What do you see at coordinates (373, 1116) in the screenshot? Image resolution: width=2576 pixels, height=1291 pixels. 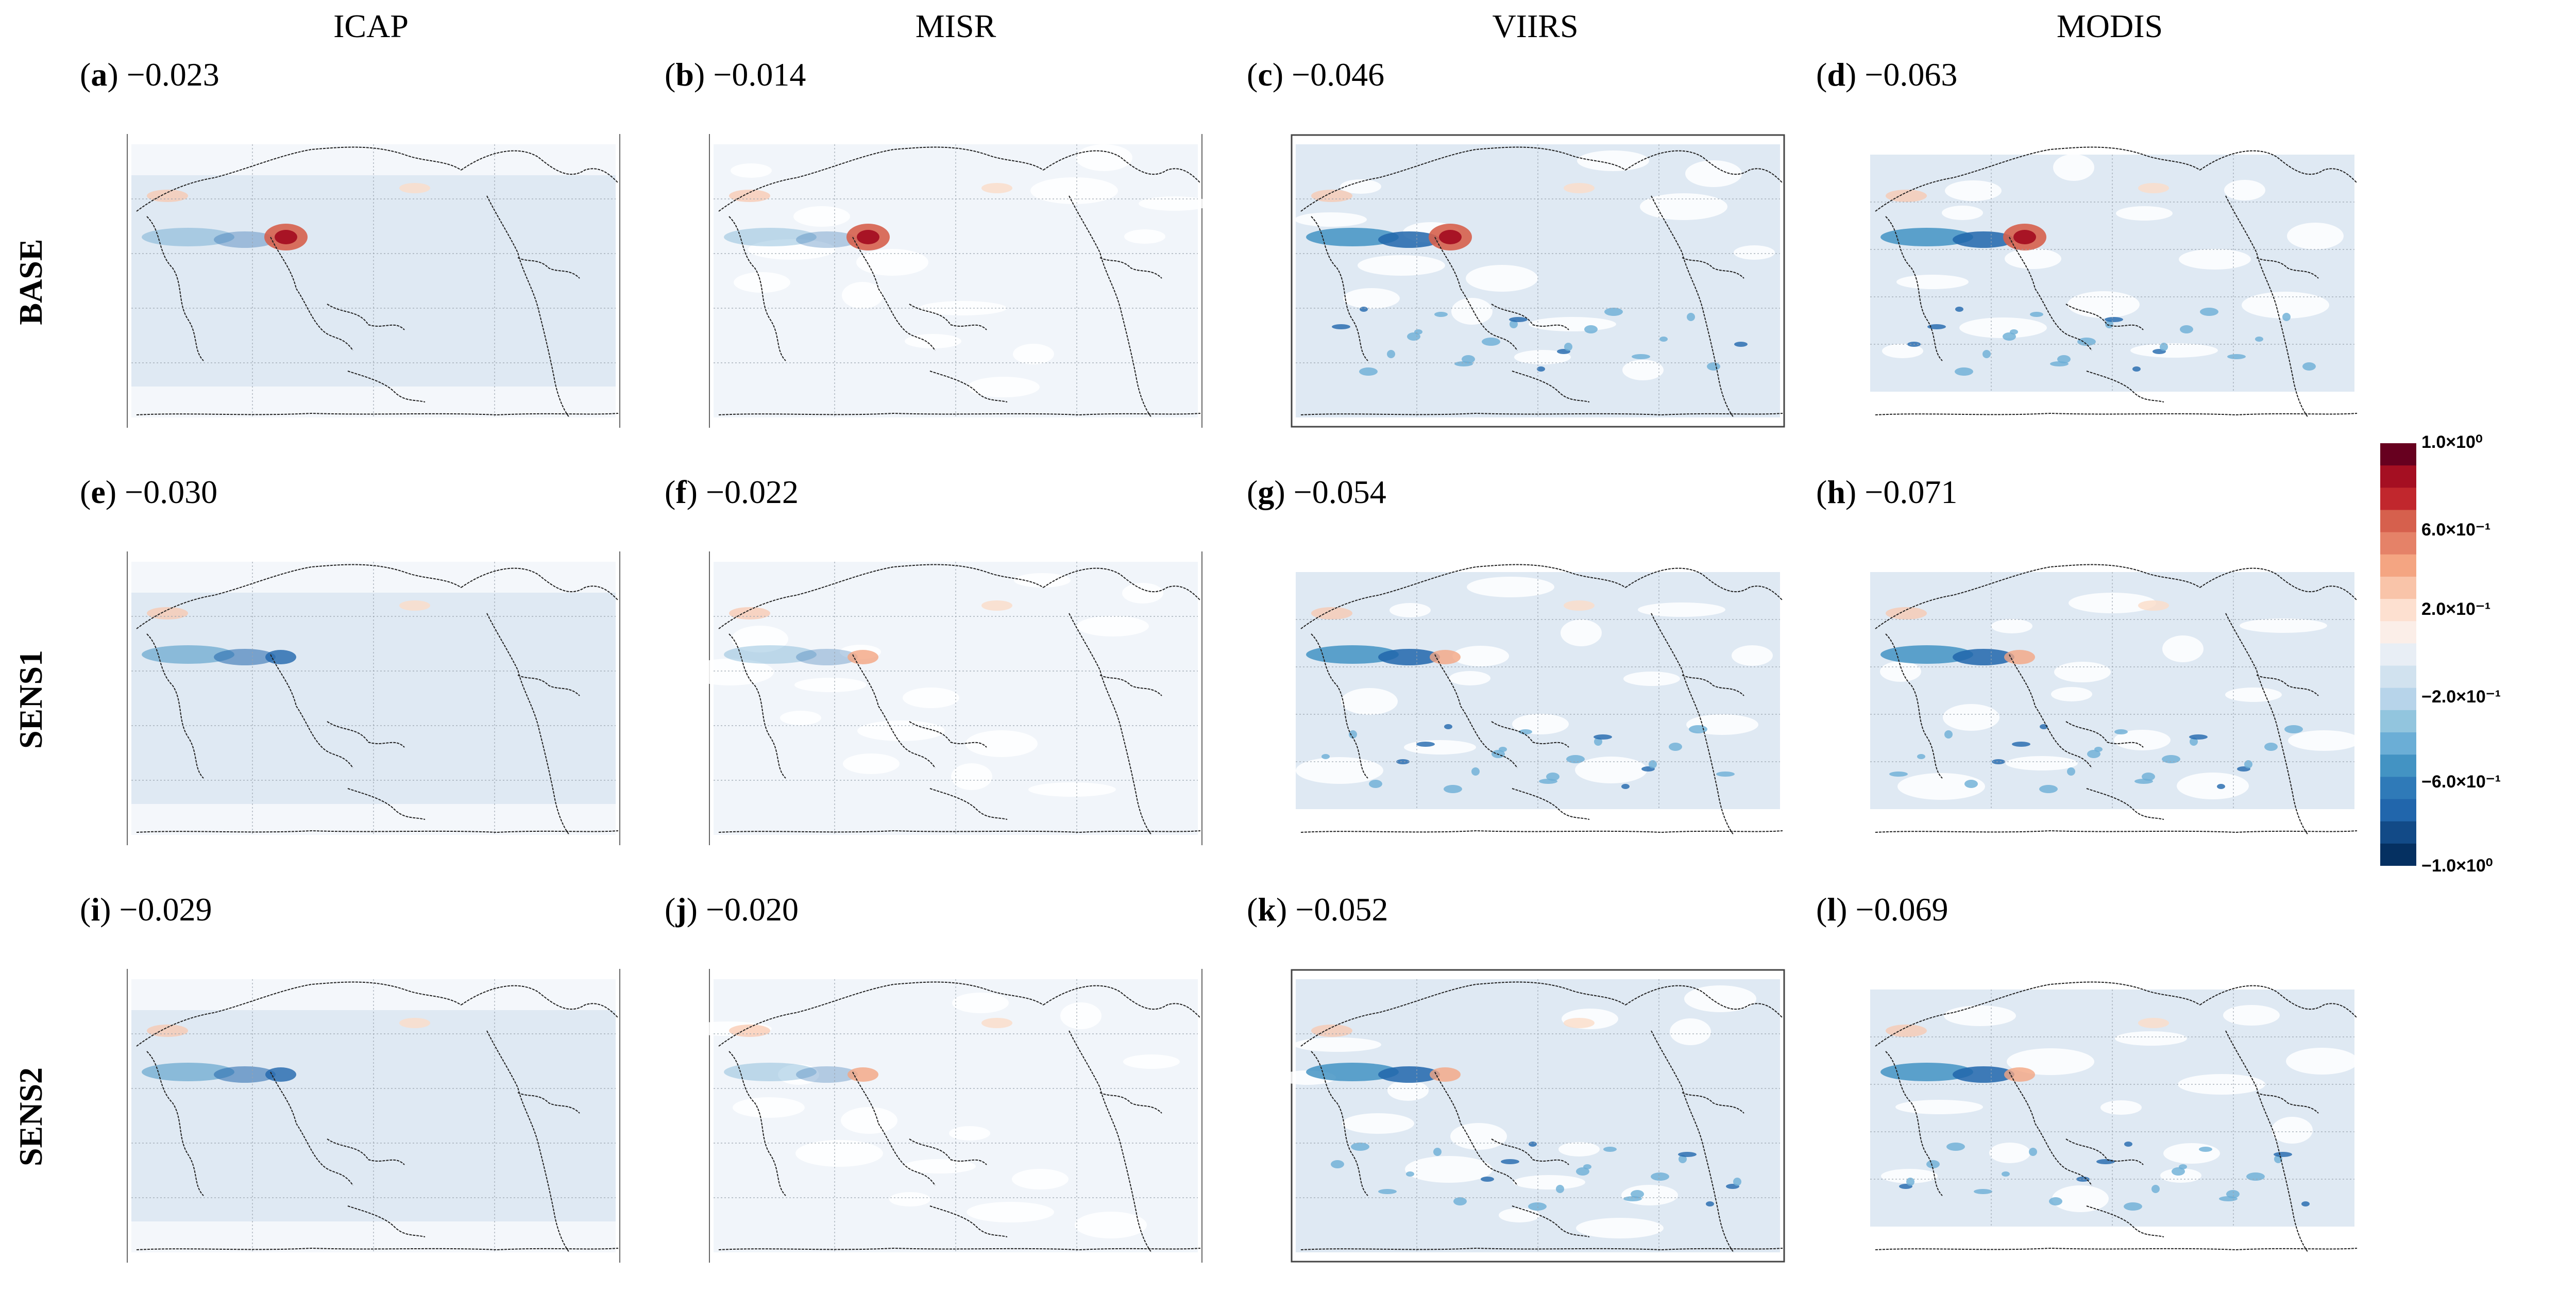 I see `map-panel-i` at bounding box center [373, 1116].